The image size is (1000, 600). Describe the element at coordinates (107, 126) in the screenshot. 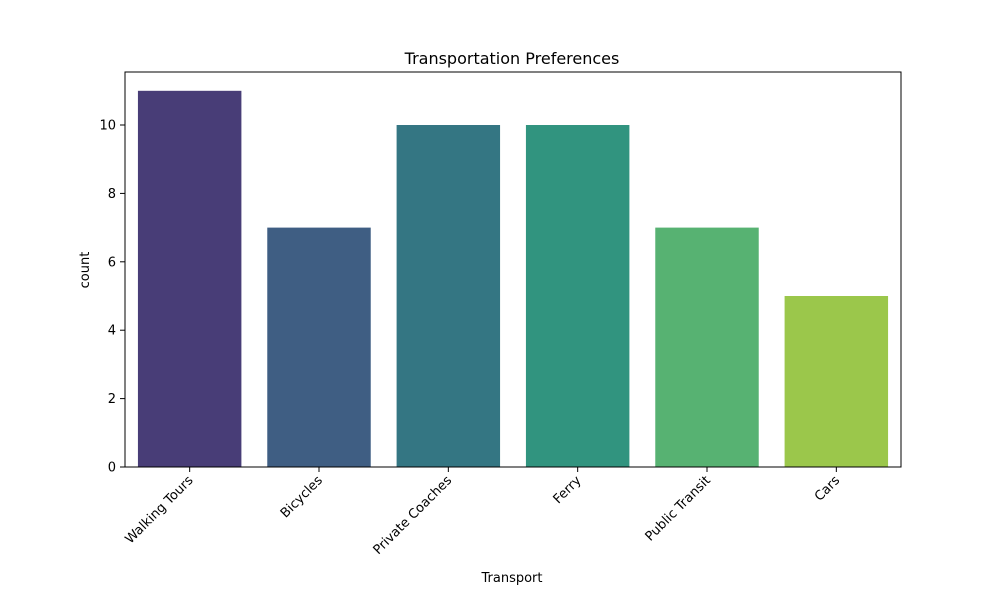

I see `y-tick-label: 10` at that location.